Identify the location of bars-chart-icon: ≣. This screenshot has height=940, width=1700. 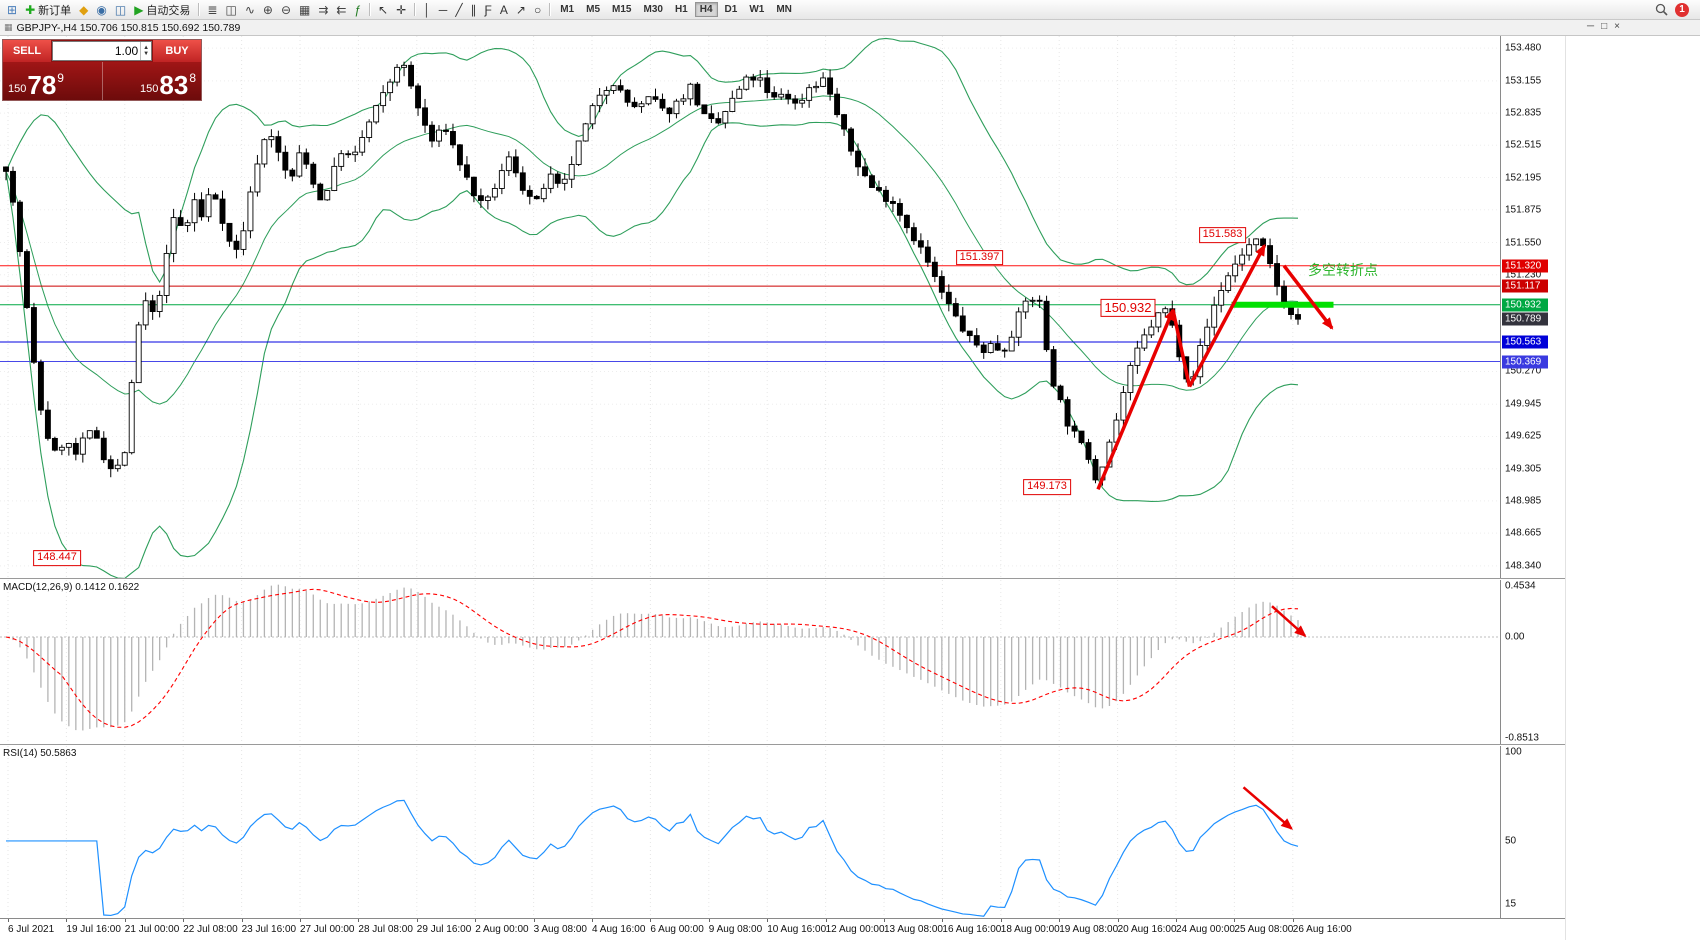
(212, 9).